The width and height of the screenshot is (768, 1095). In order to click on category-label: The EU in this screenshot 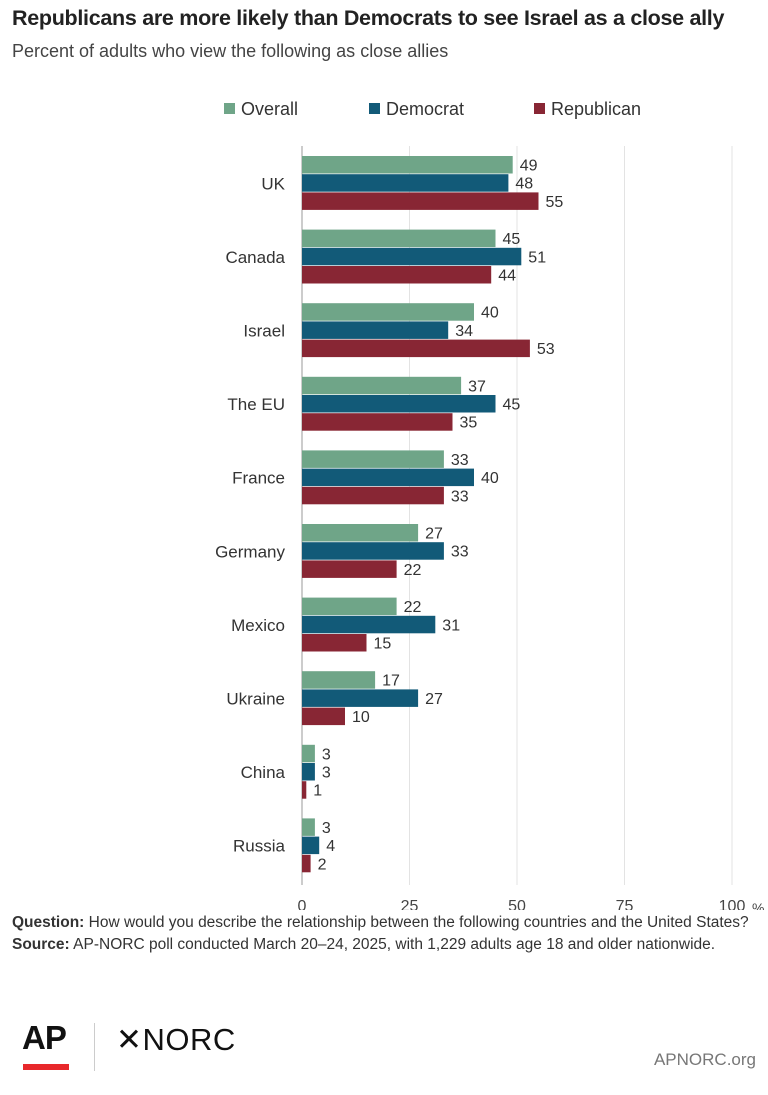, I will do `click(256, 404)`.